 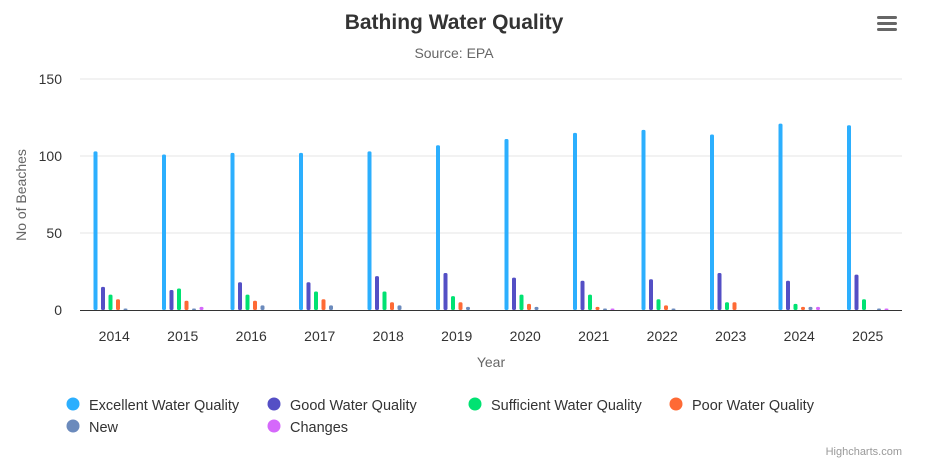 I want to click on bar-new-2014, so click(x=125, y=309).